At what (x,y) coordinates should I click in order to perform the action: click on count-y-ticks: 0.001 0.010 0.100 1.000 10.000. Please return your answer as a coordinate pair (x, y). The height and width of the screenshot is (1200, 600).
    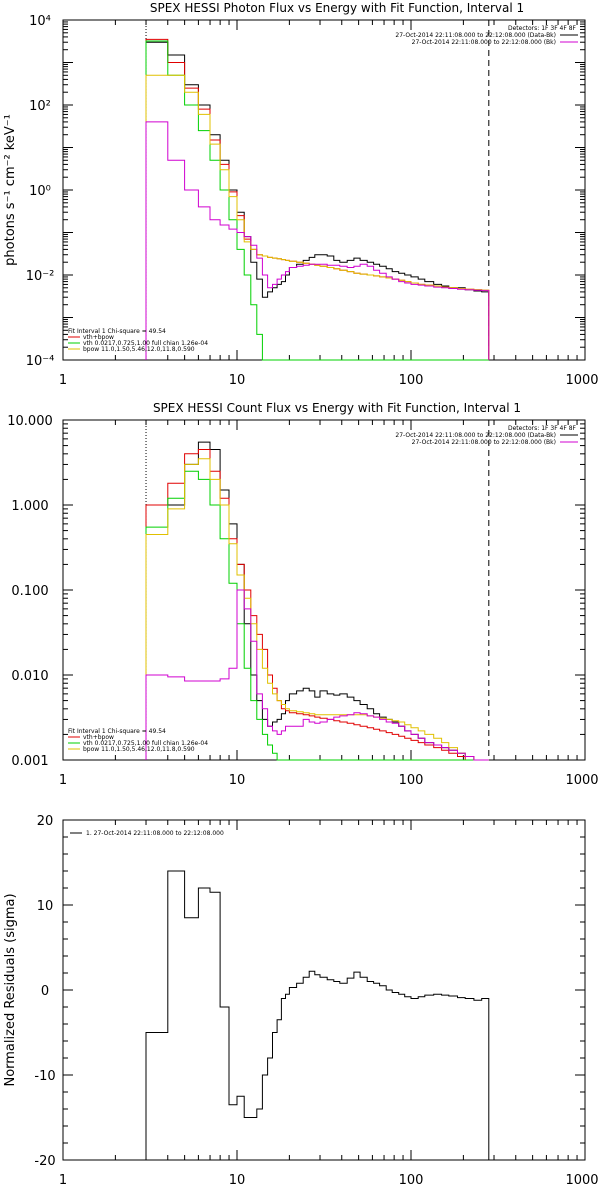
    Looking at the image, I should click on (30, 591).